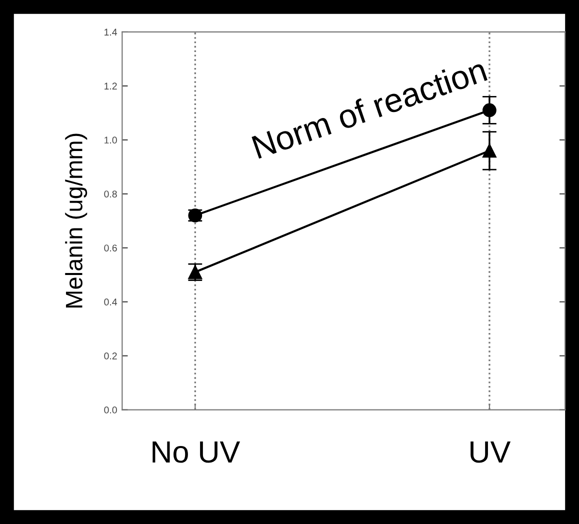 This screenshot has width=579, height=524. I want to click on x-tick-label: No UV, so click(196, 452).